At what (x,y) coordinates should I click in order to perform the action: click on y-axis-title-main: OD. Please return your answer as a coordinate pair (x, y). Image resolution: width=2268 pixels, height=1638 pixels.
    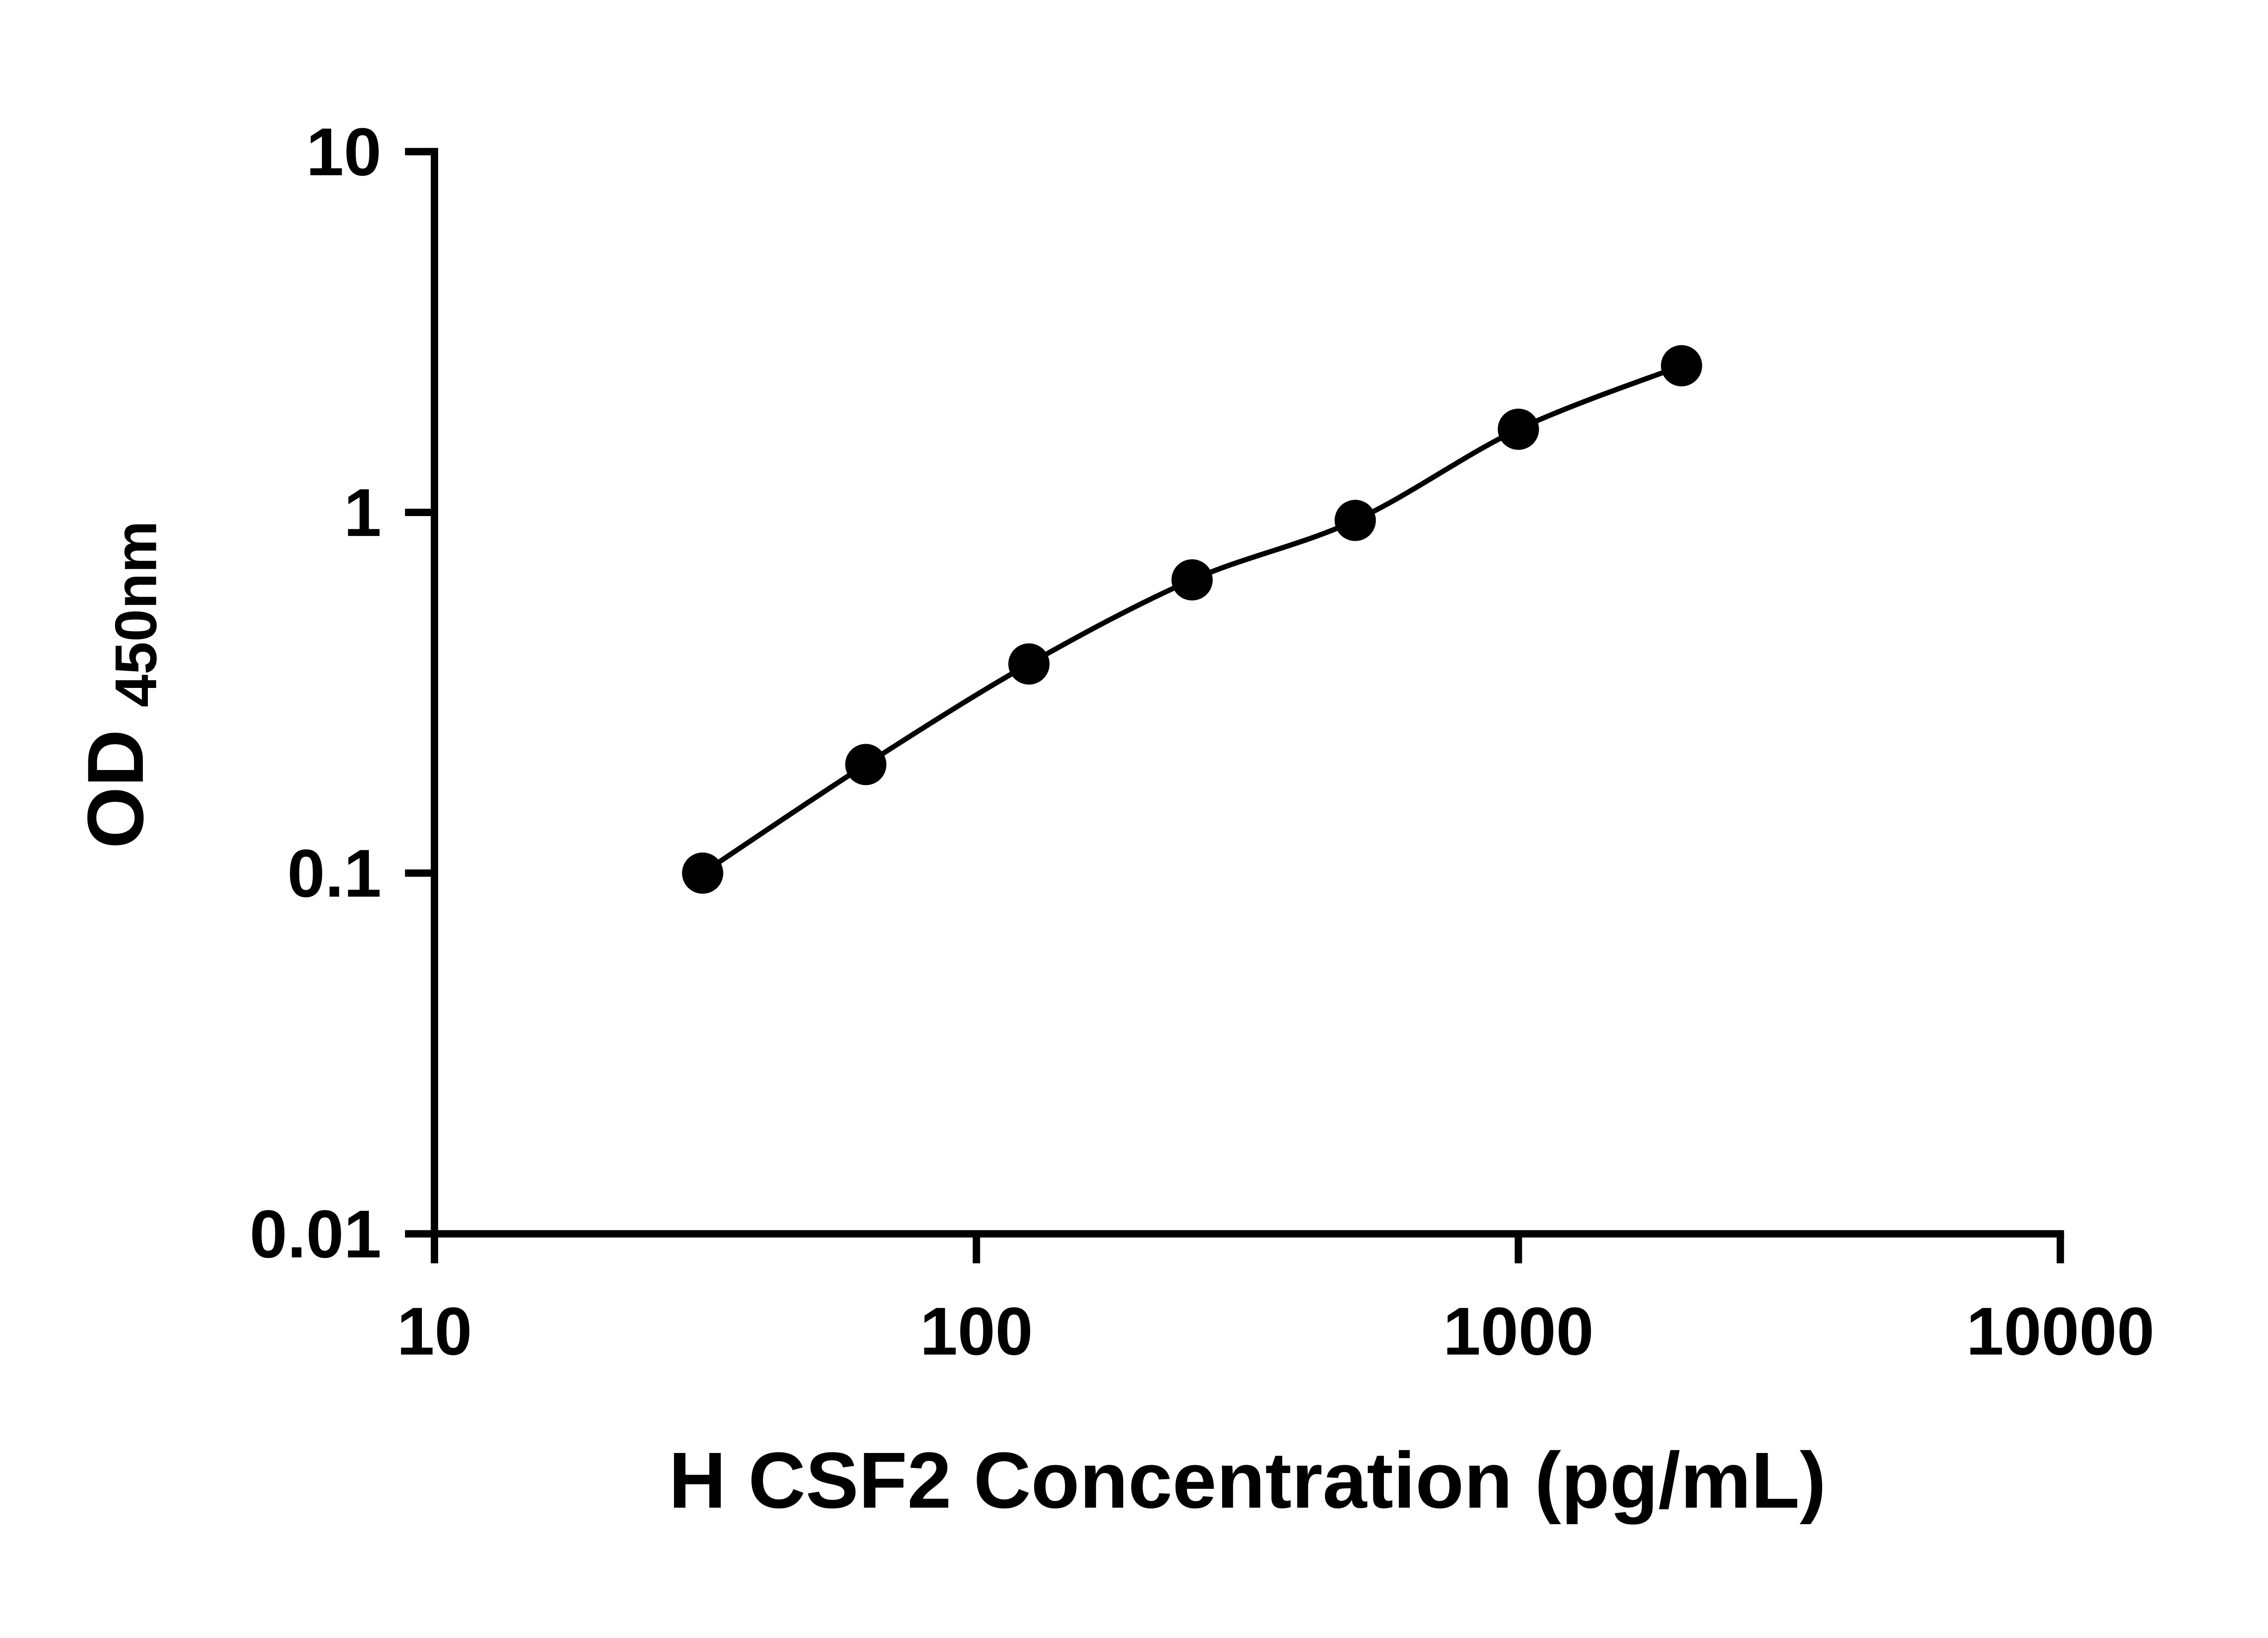
    Looking at the image, I should click on (116, 788).